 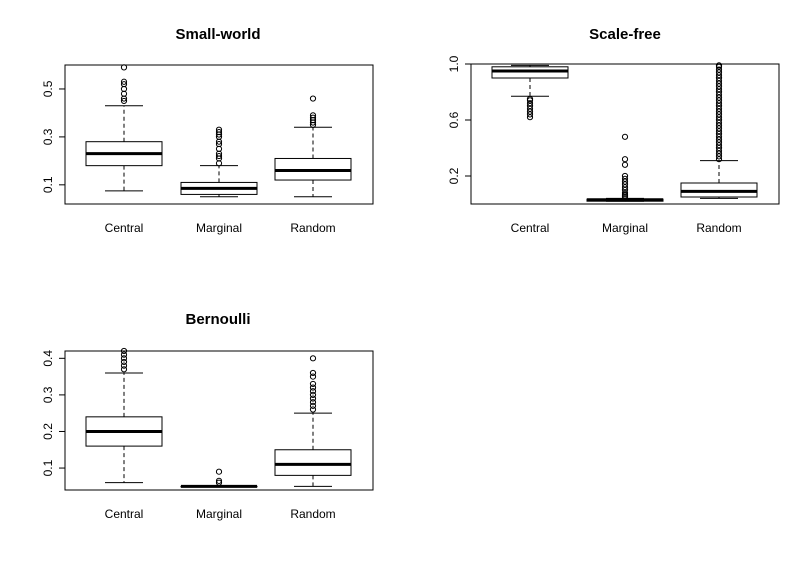 What do you see at coordinates (454, 63) in the screenshot?
I see `y-tick-label: 1.0` at bounding box center [454, 63].